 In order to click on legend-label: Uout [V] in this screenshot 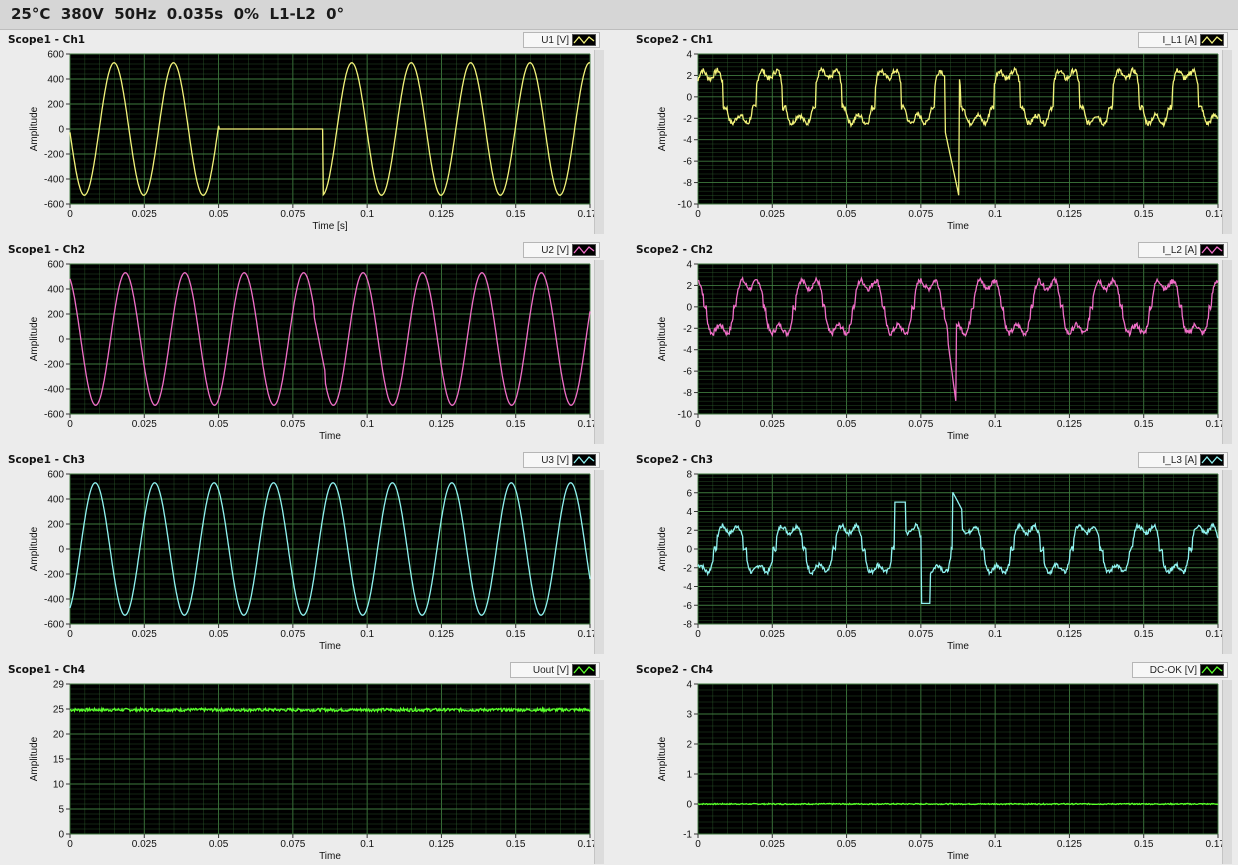, I will do `click(550, 670)`.